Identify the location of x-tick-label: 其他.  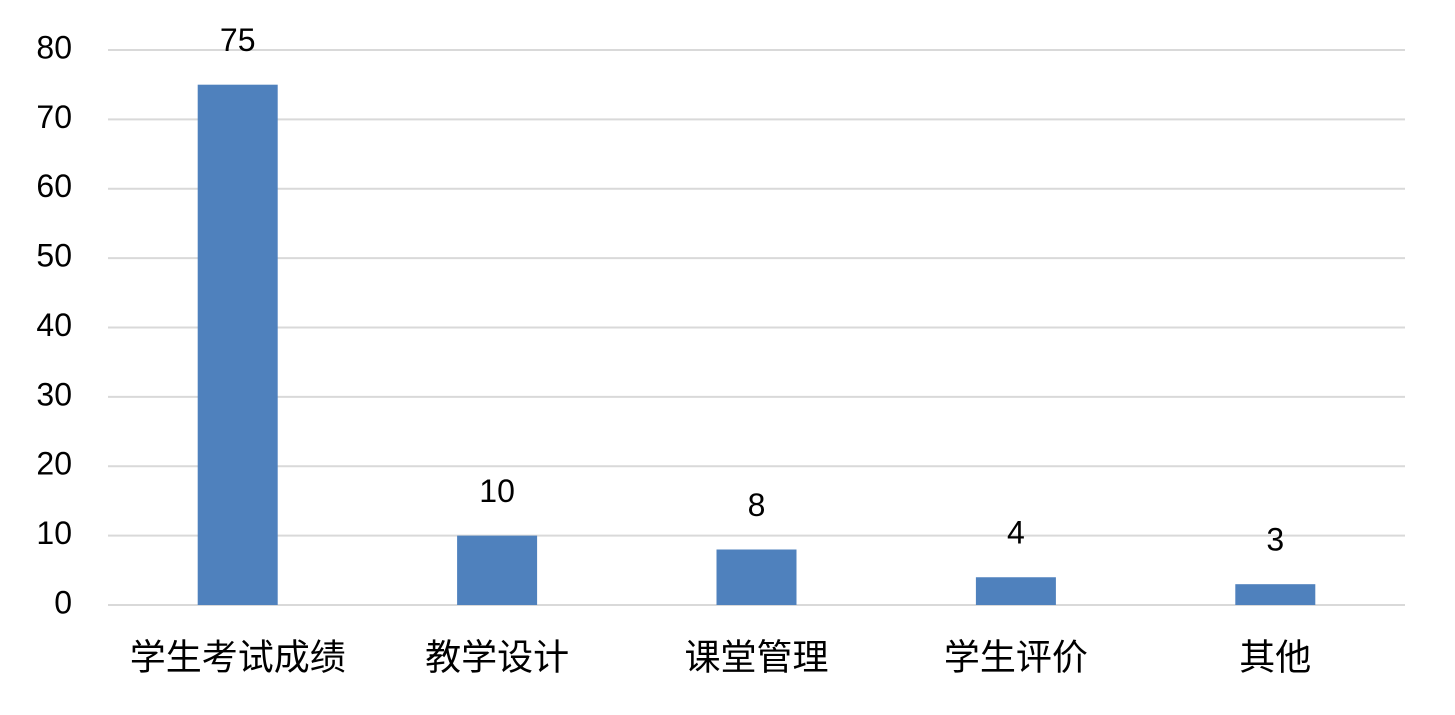
(1275, 657).